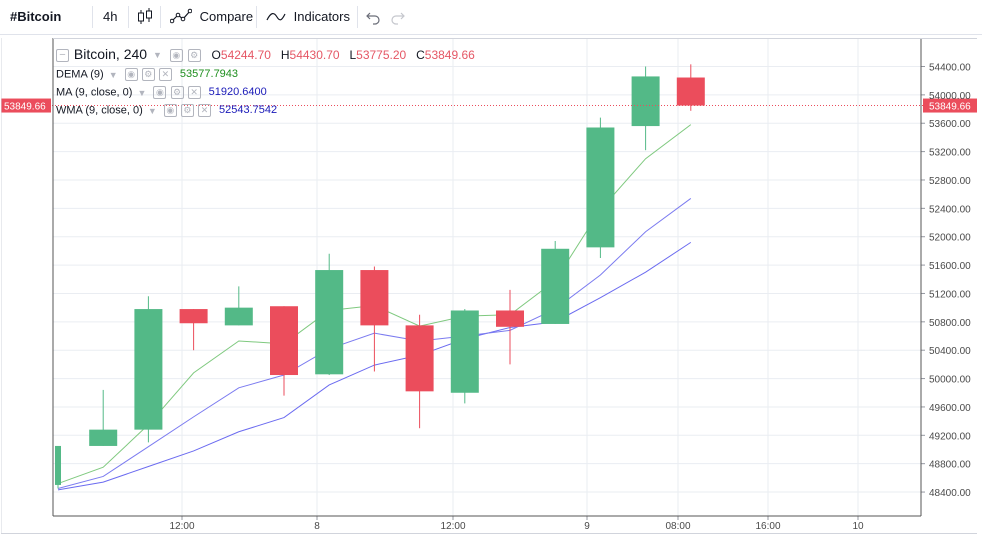 The image size is (982, 544). What do you see at coordinates (950, 380) in the screenshot?
I see `y-tick-label: 50000.00` at bounding box center [950, 380].